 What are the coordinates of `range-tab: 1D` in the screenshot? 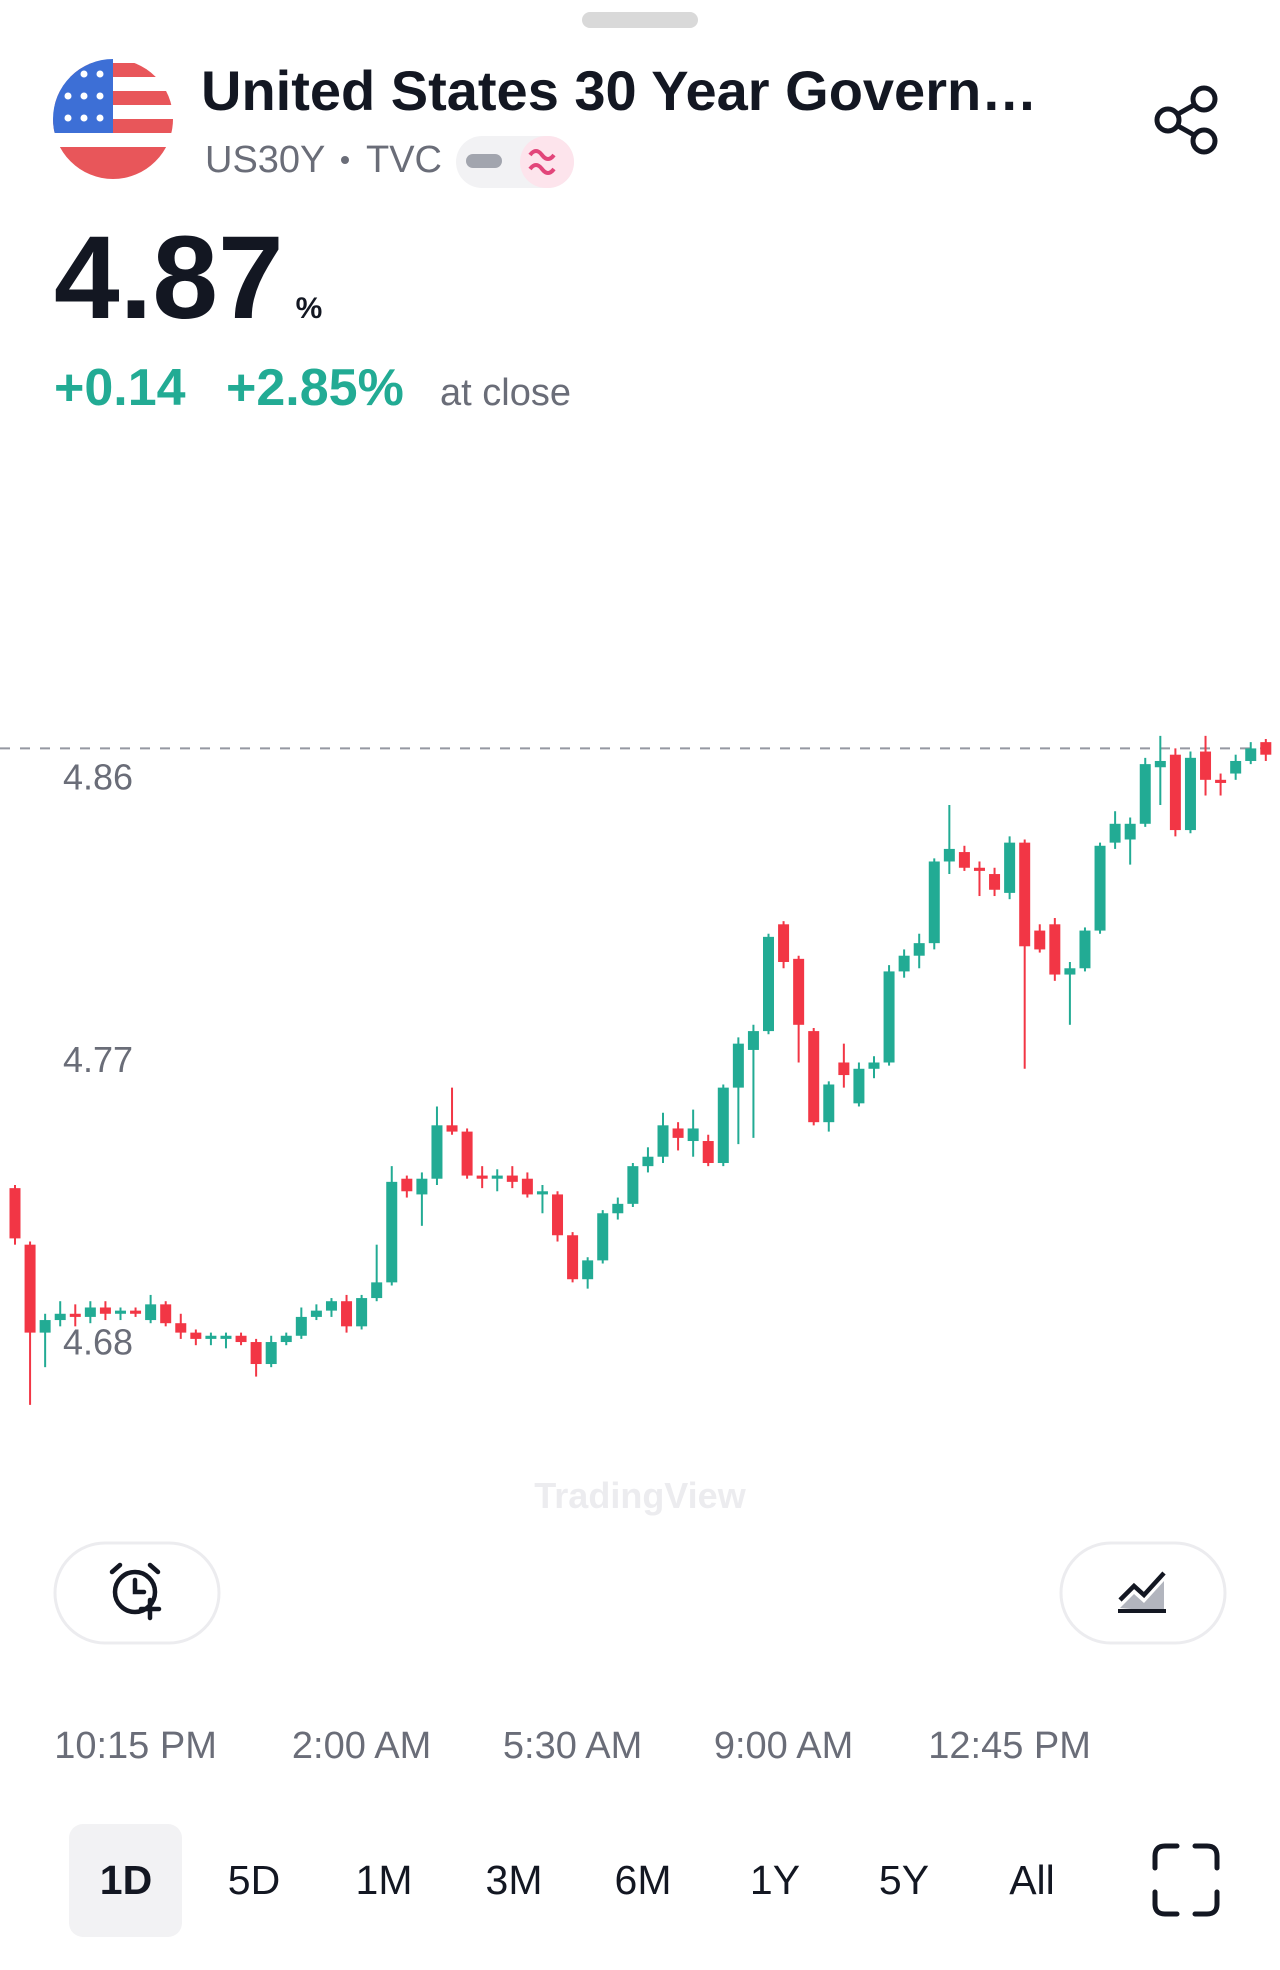 It's located at (126, 1880).